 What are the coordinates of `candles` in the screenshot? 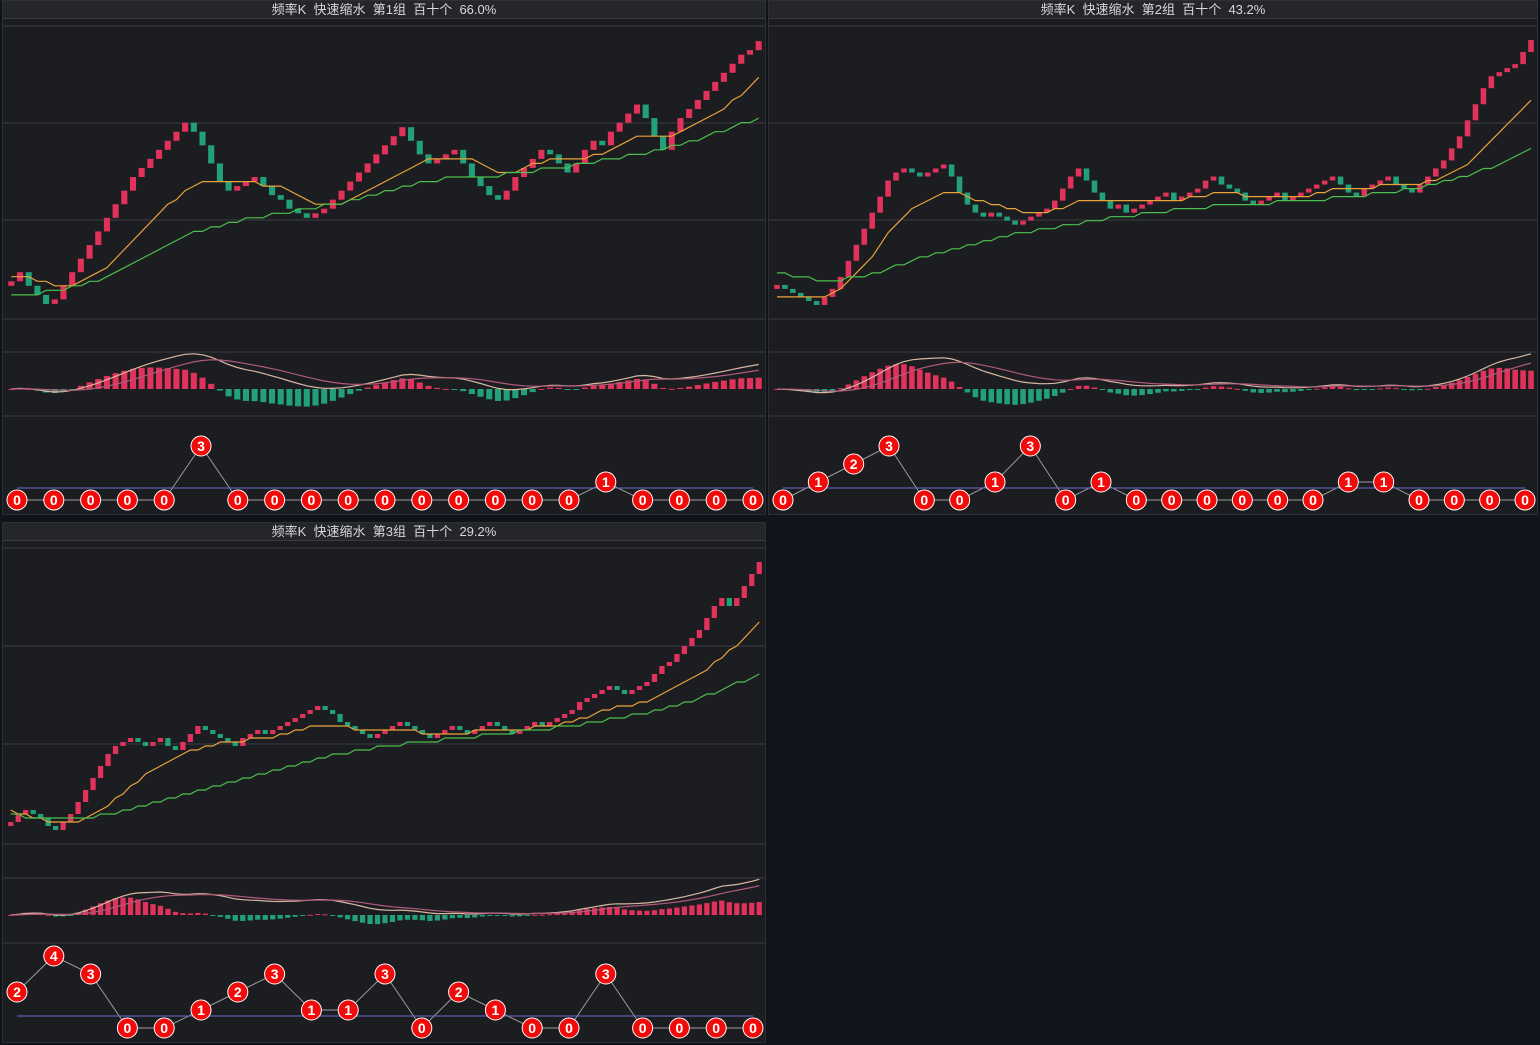 It's located at (385, 172).